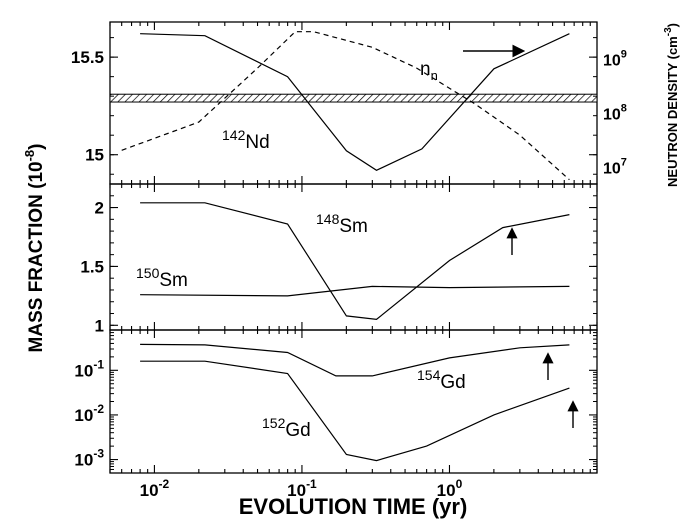  Describe the element at coordinates (671, 105) in the screenshot. I see `y-right-axis-label: NEUTRON DENSITY (cm-3)` at that location.